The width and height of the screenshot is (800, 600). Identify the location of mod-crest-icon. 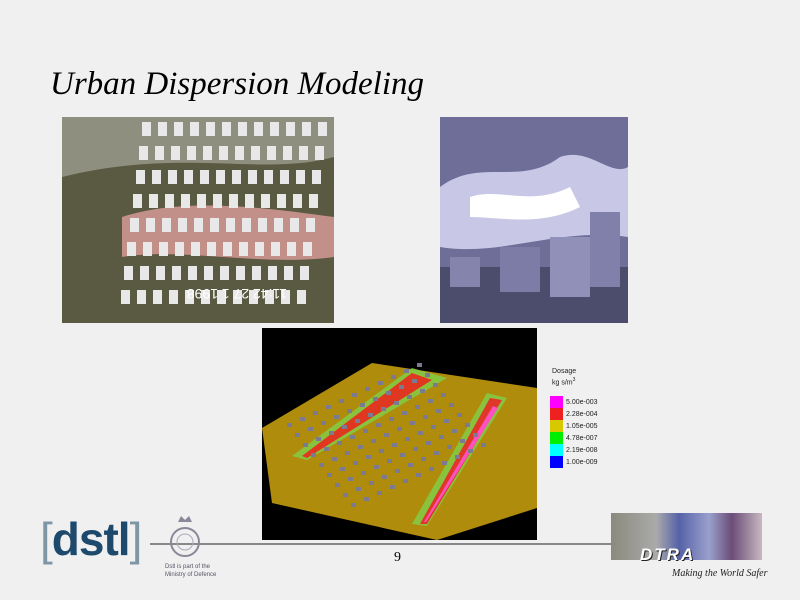
(185, 536).